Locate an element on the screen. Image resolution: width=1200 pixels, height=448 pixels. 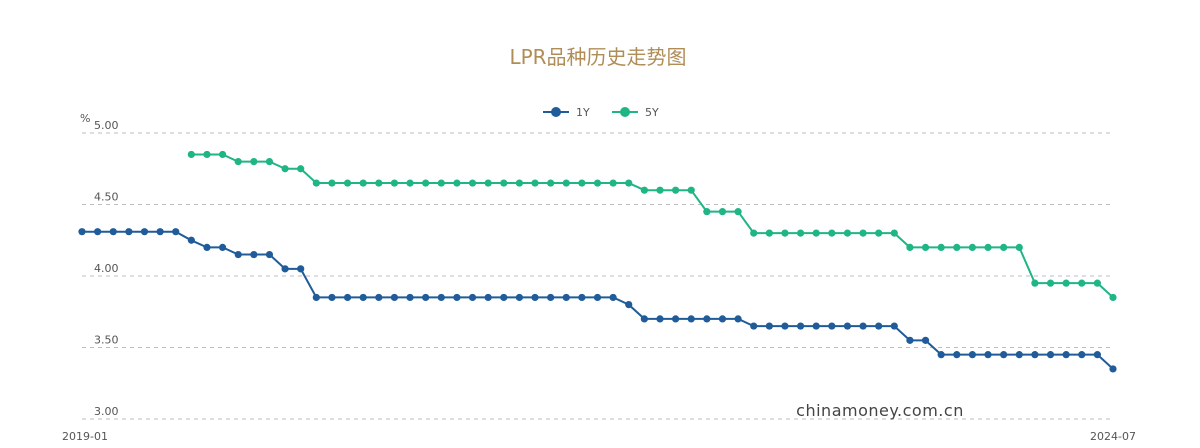
legend-item-5Y: 5Y is located at coordinates (635, 112).